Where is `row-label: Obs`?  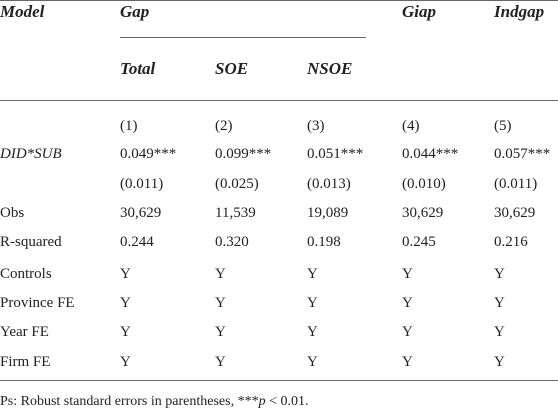 row-label: Obs is located at coordinates (12, 213).